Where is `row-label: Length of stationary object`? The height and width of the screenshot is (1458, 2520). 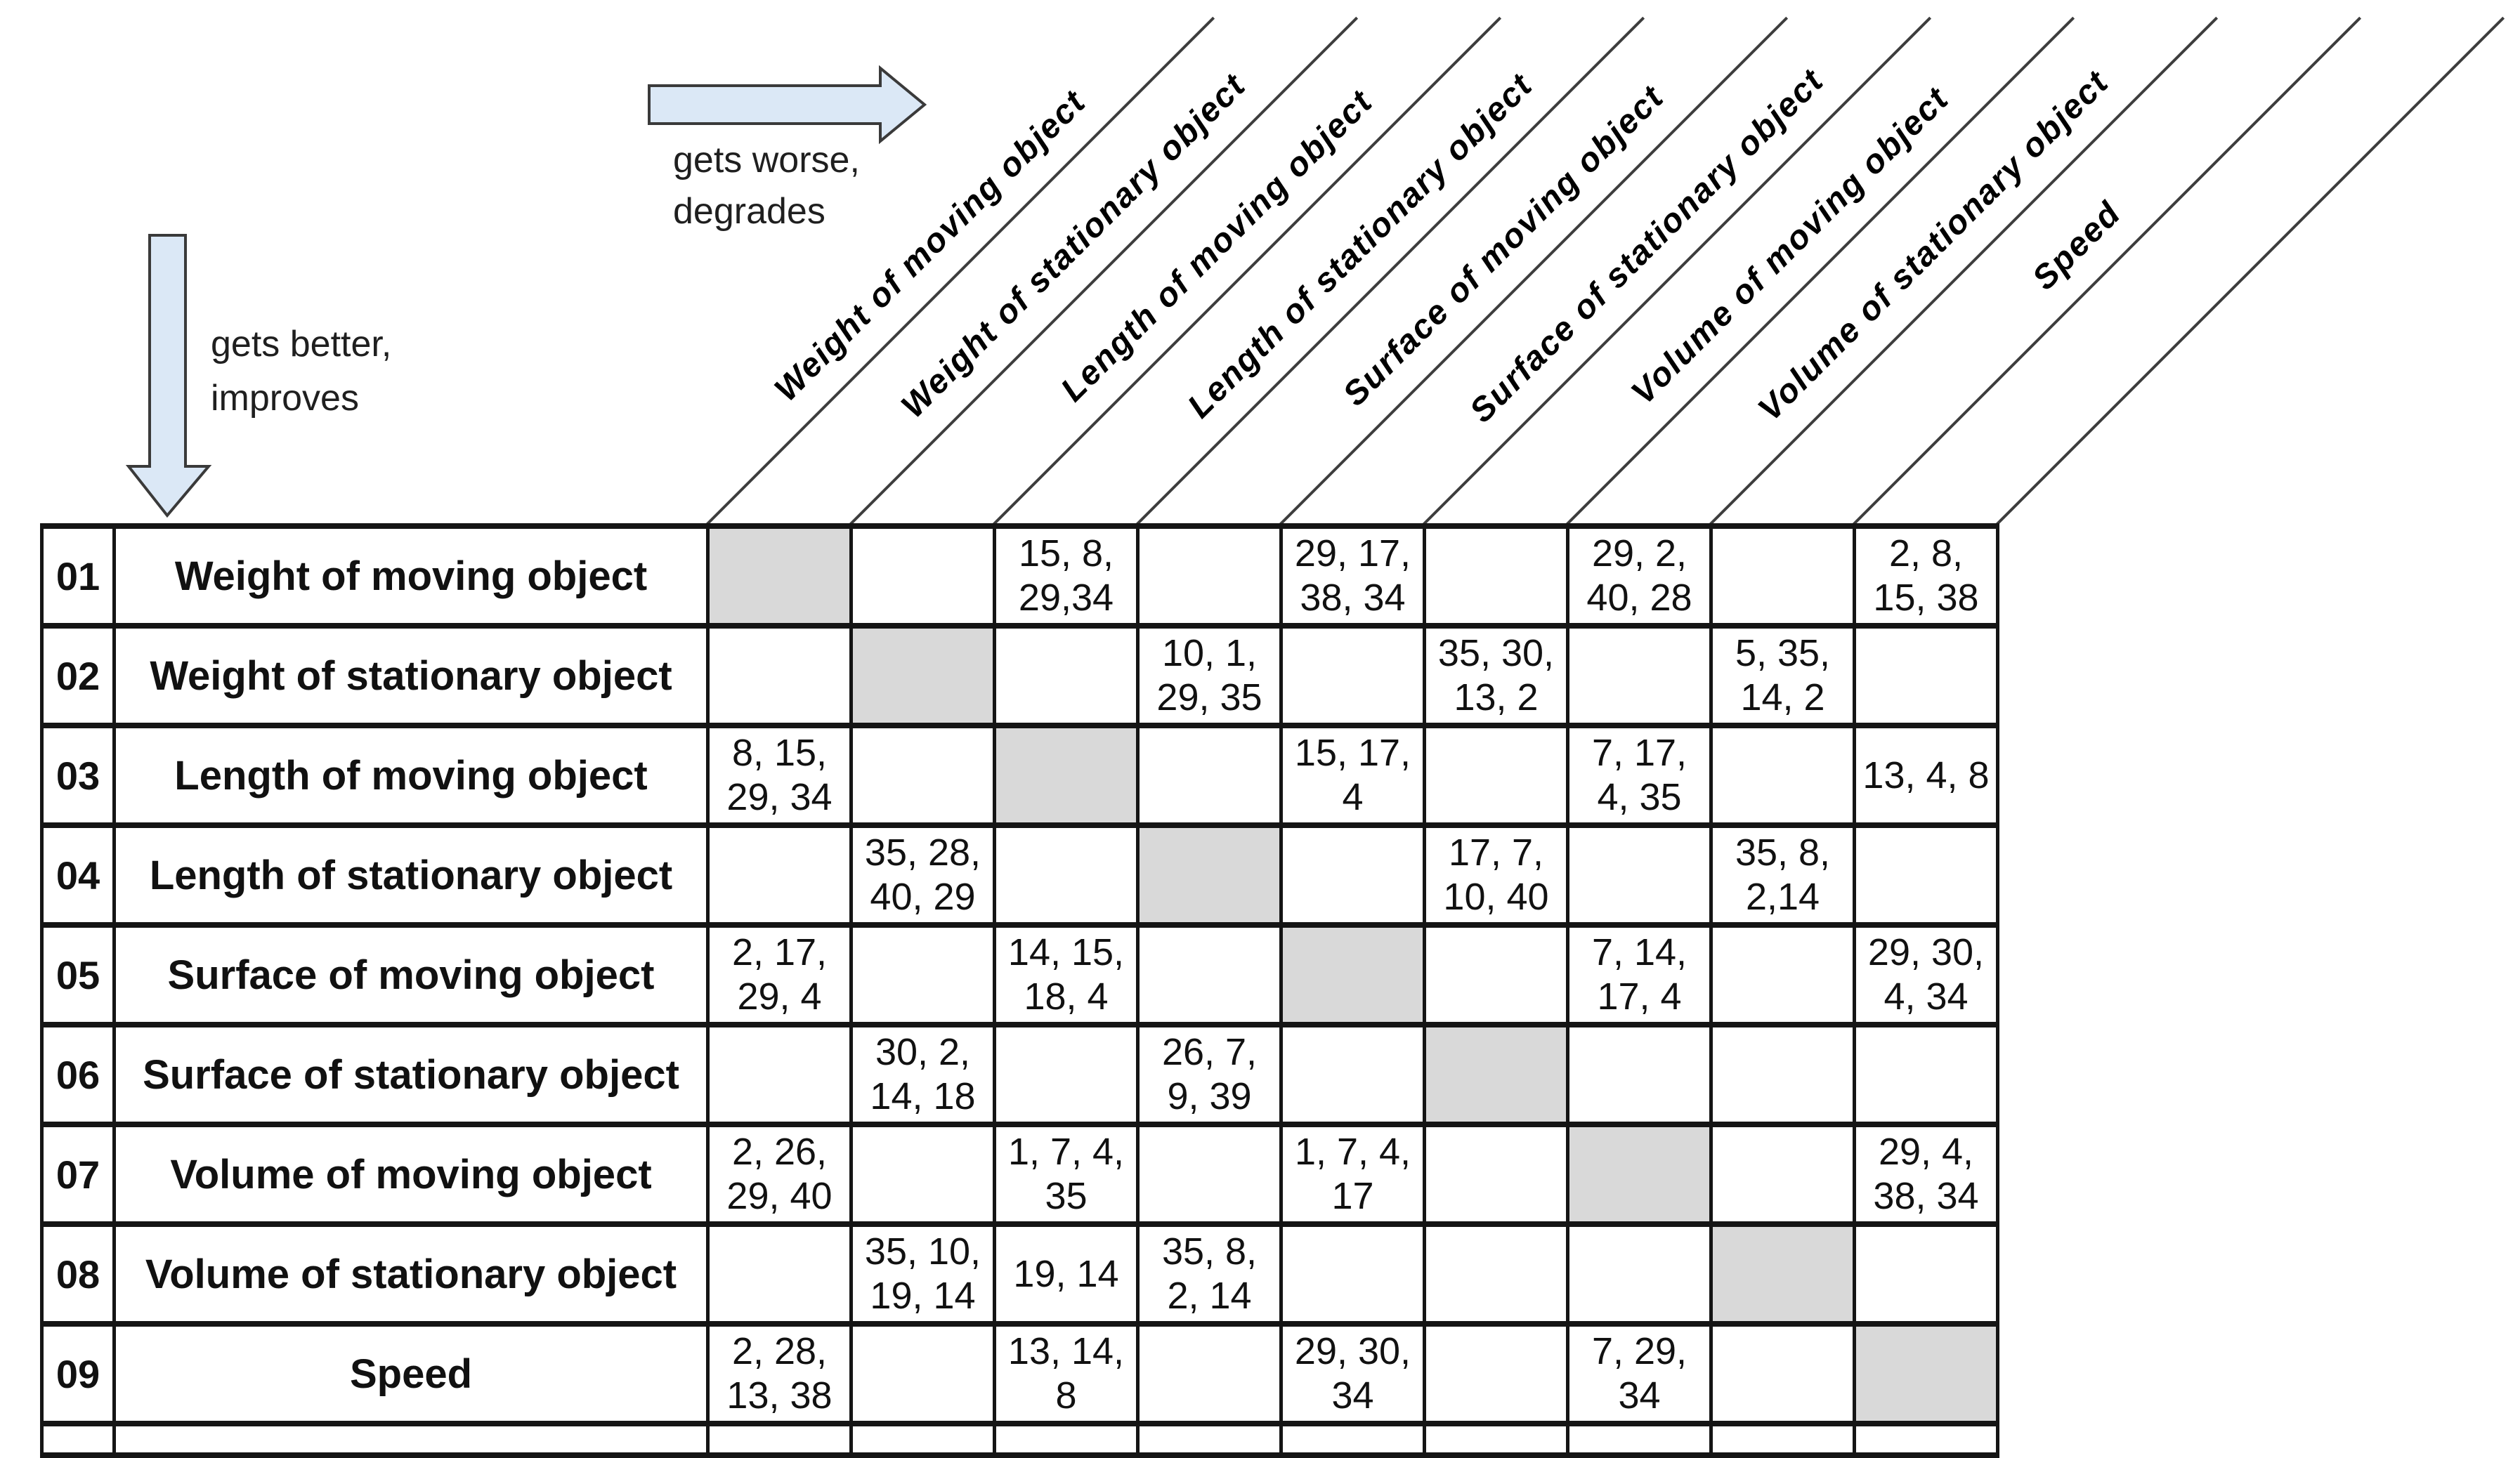
row-label: Length of stationary object is located at coordinates (411, 875).